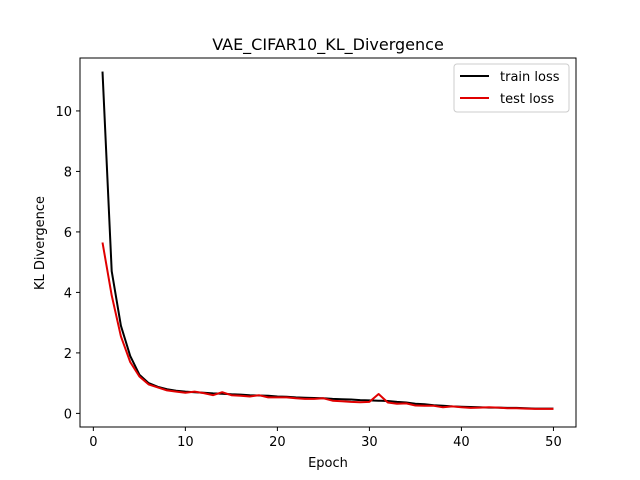 The width and height of the screenshot is (640, 480). Describe the element at coordinates (63, 112) in the screenshot. I see `y-tick-label: 10` at that location.